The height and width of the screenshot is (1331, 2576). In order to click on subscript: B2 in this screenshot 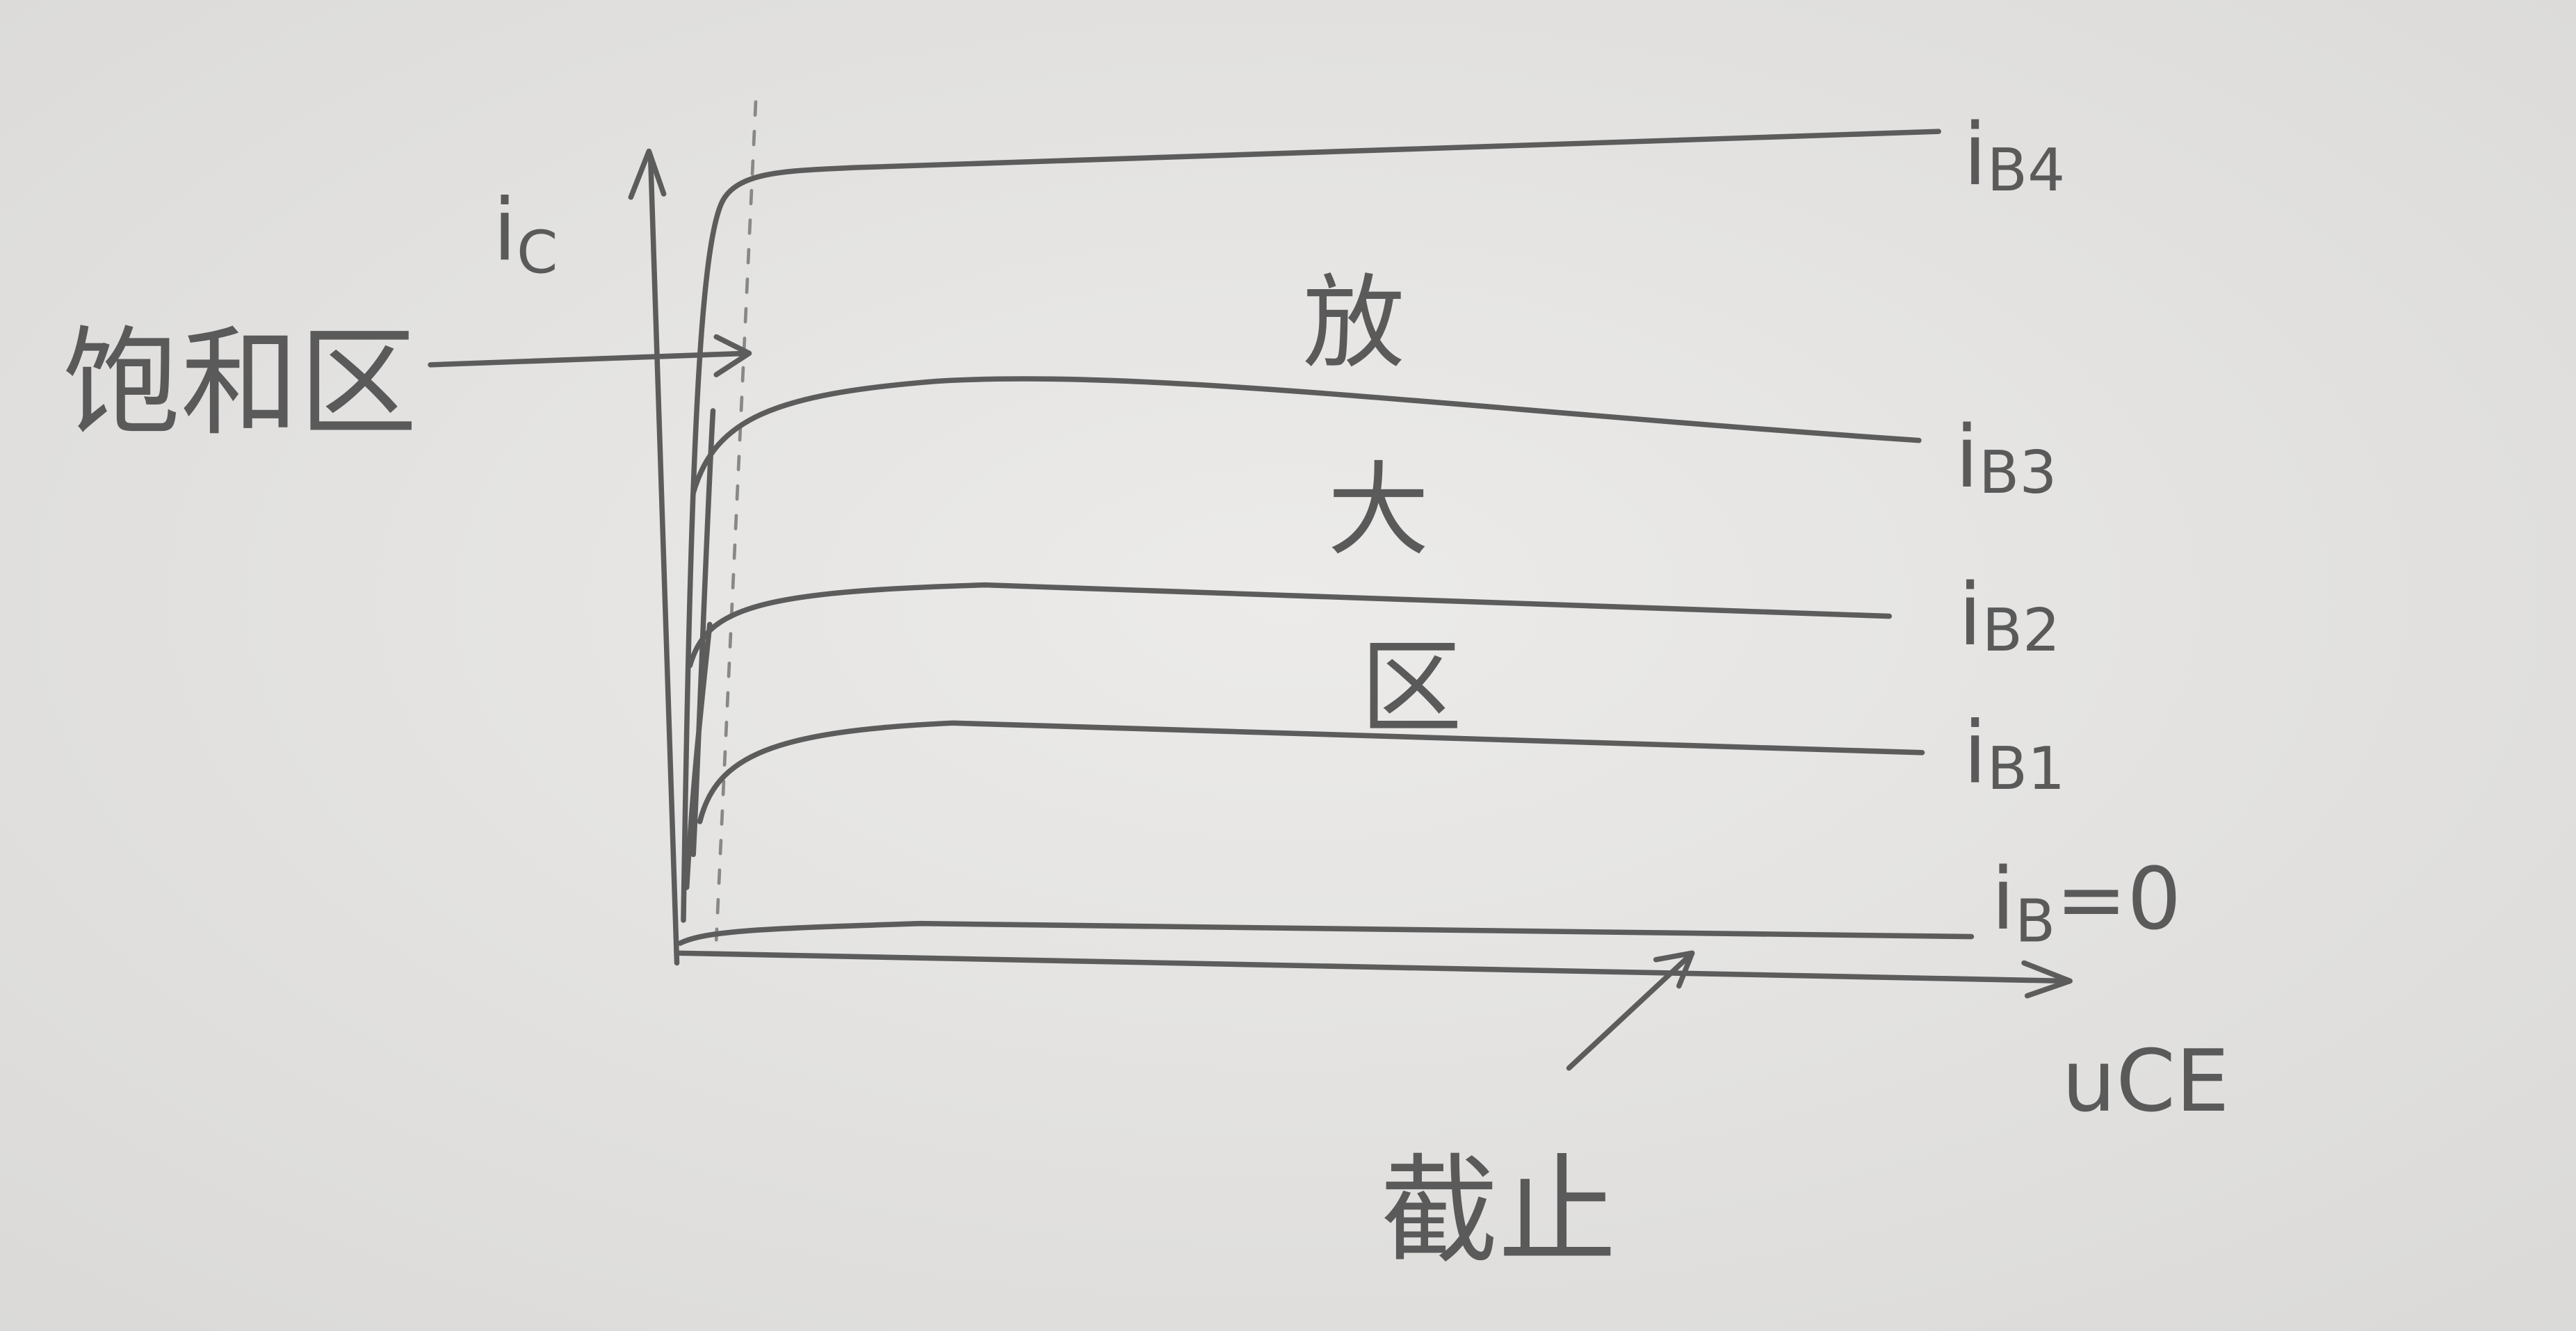, I will do `click(2021, 630)`.